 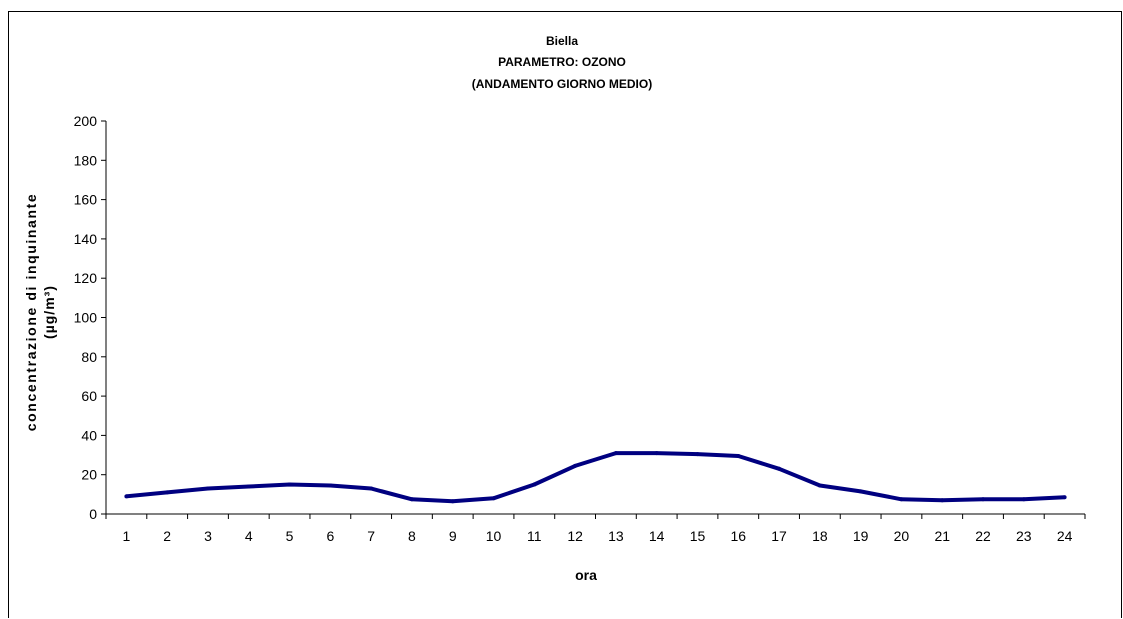 What do you see at coordinates (89, 435) in the screenshot?
I see `y-tick-label: 40` at bounding box center [89, 435].